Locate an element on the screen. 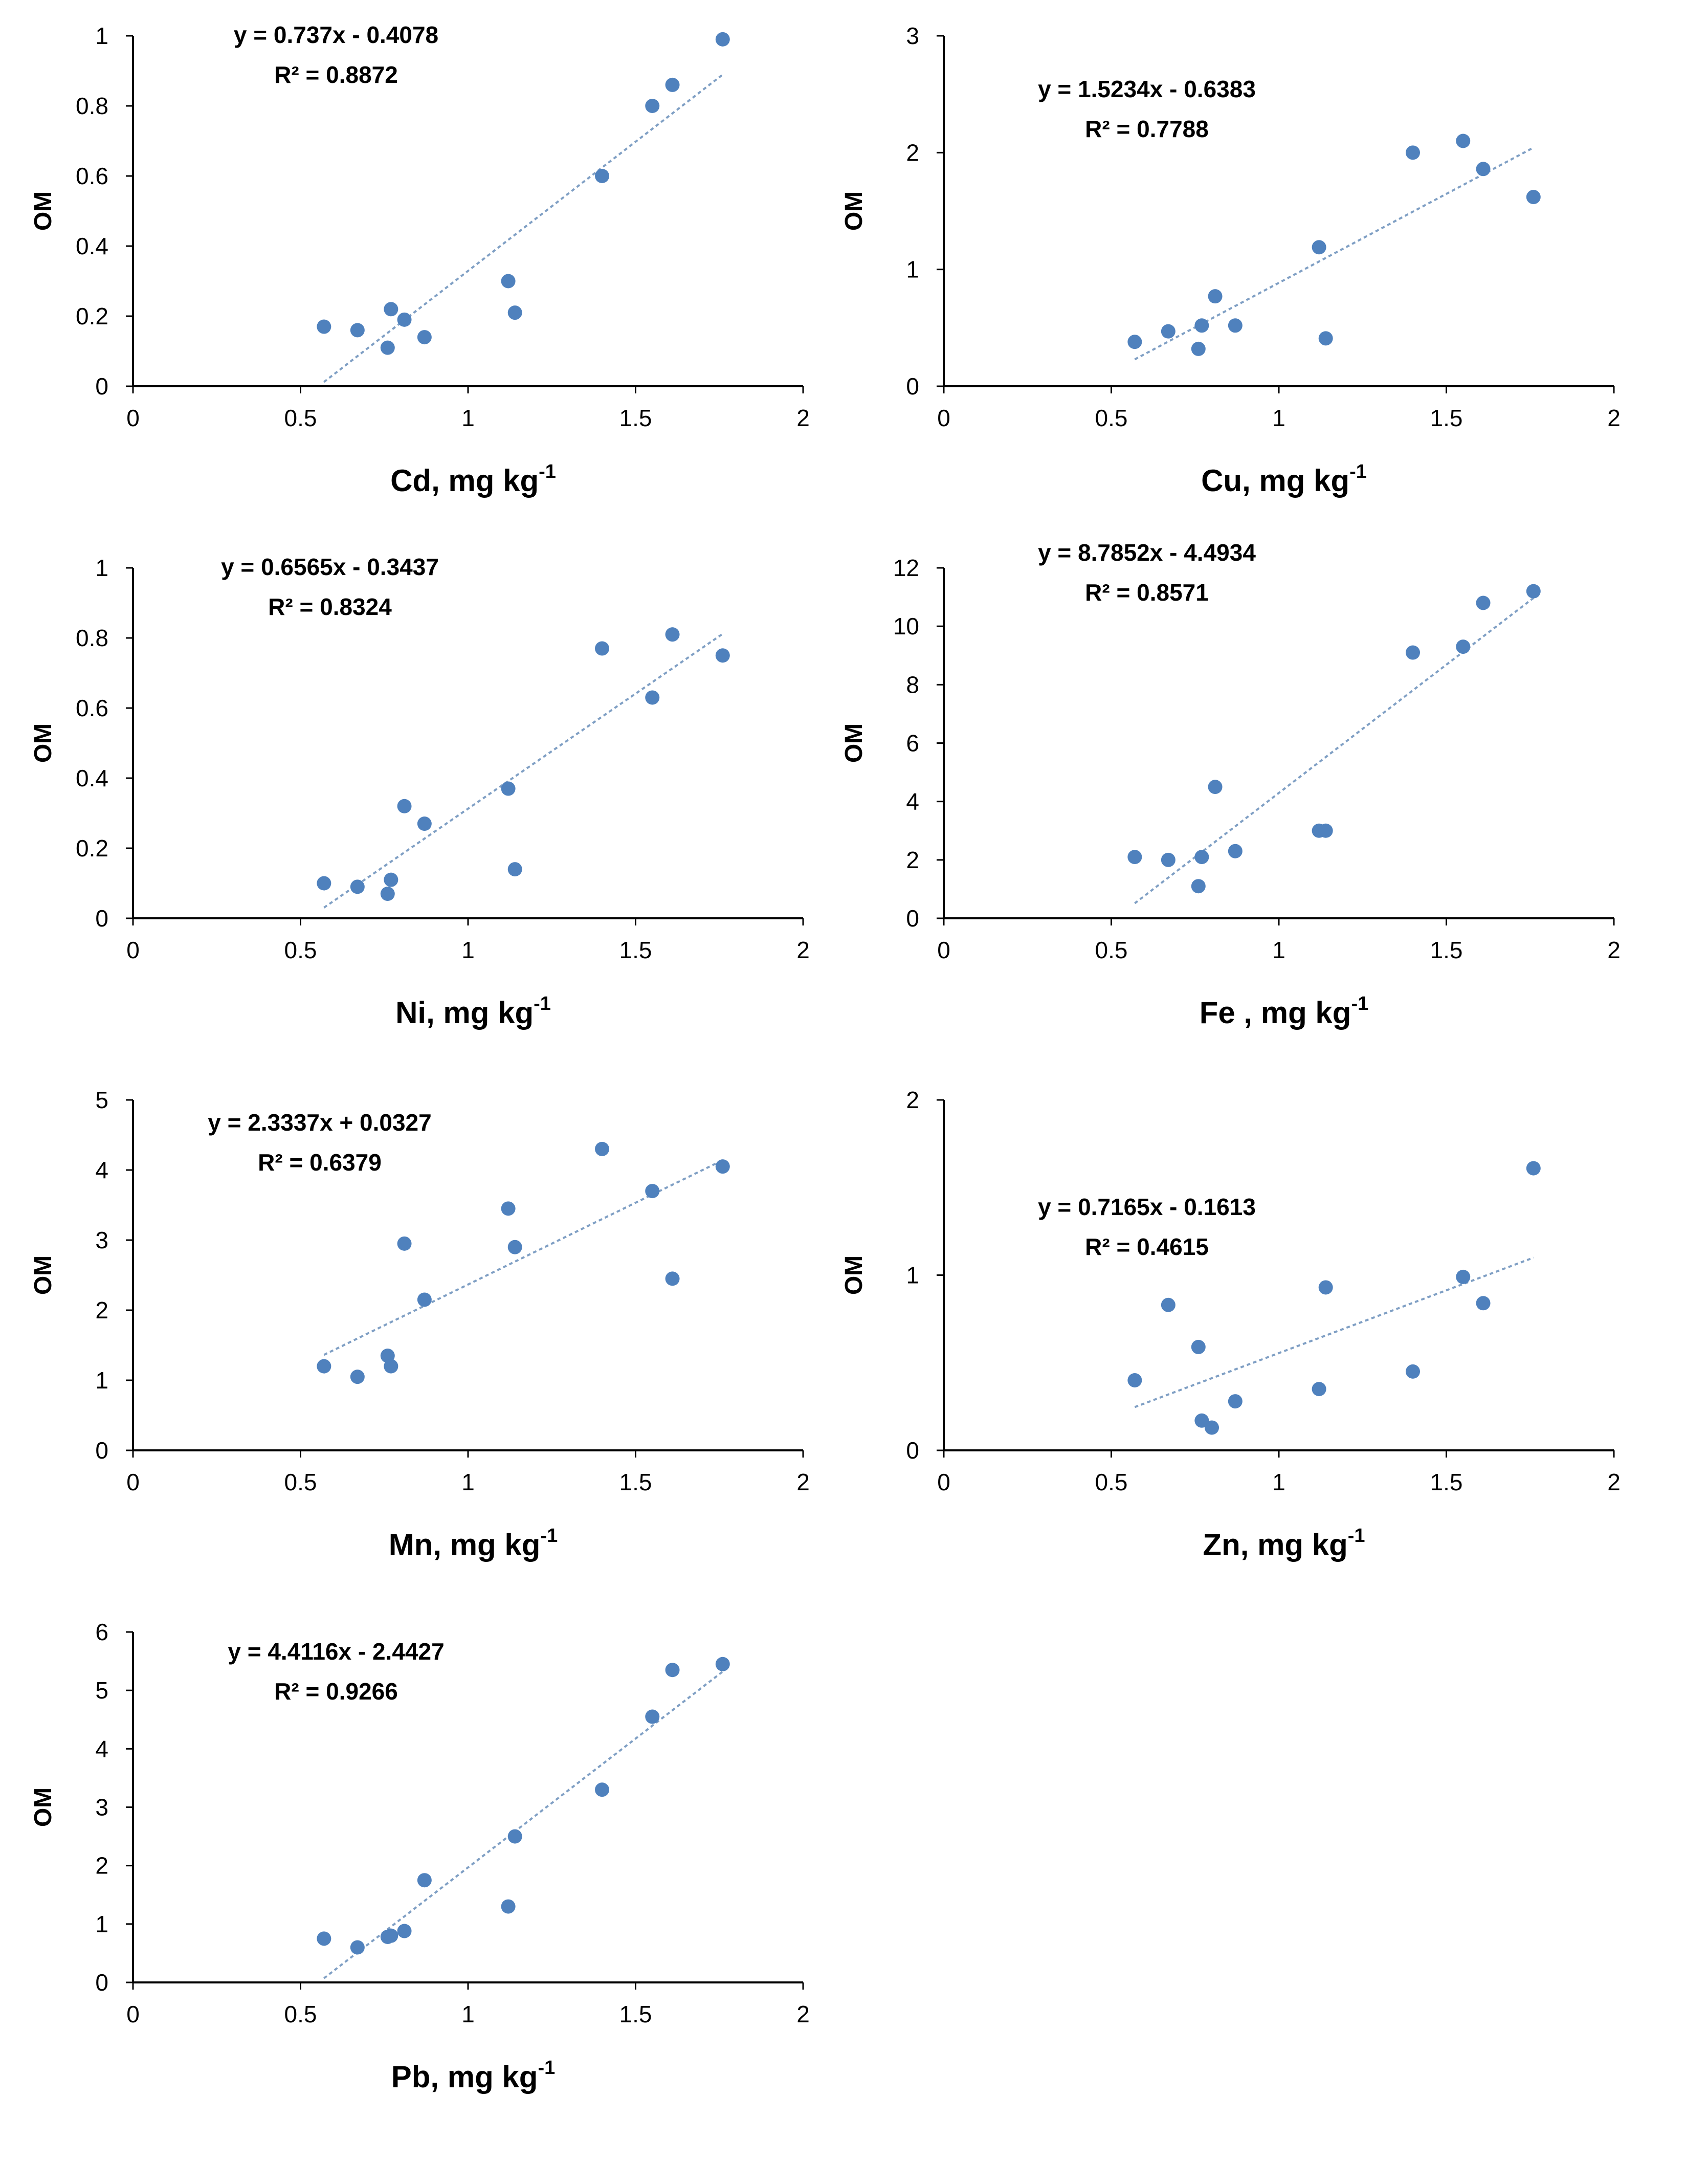 The image size is (1708, 2162). r-squared-label: R² = 0.8324 is located at coordinates (330, 606).